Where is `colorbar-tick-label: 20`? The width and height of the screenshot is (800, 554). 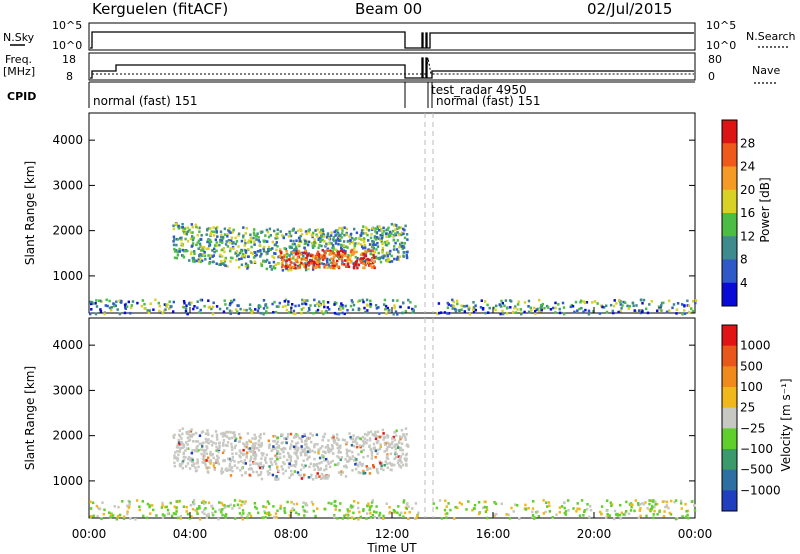
colorbar-tick-label: 20 is located at coordinates (747, 190).